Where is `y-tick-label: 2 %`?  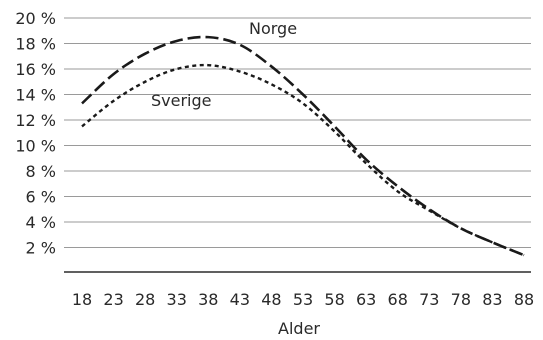 y-tick-label: 2 % is located at coordinates (41, 248).